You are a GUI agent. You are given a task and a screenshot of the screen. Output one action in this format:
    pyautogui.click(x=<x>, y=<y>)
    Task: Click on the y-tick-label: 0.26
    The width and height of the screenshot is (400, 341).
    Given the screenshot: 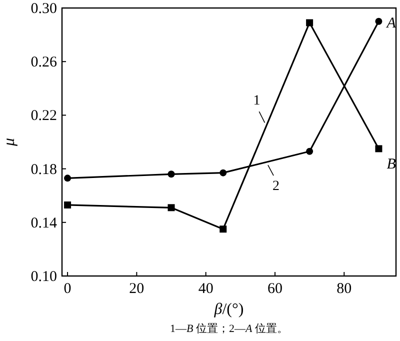 What is the action you would take?
    pyautogui.click(x=44, y=62)
    